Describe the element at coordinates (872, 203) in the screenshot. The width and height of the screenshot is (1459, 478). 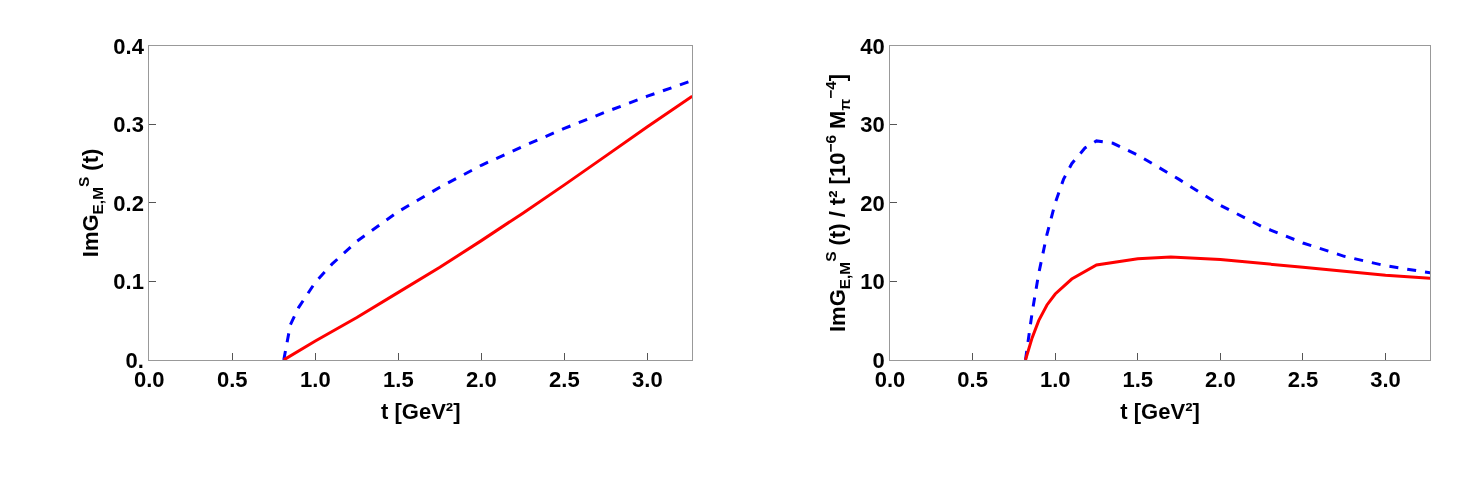
I see `y-tick-label: 20` at that location.